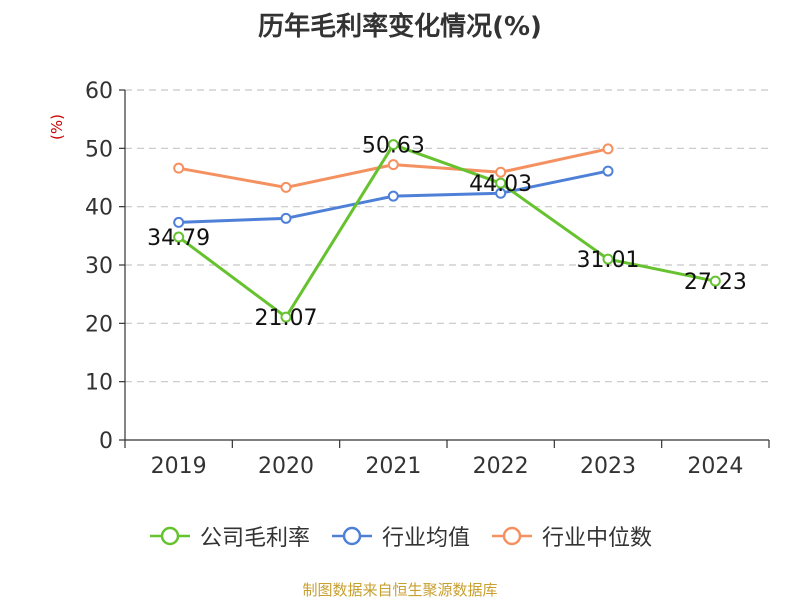  Describe the element at coordinates (597, 538) in the screenshot. I see `legend-label: 行业中位数` at that location.